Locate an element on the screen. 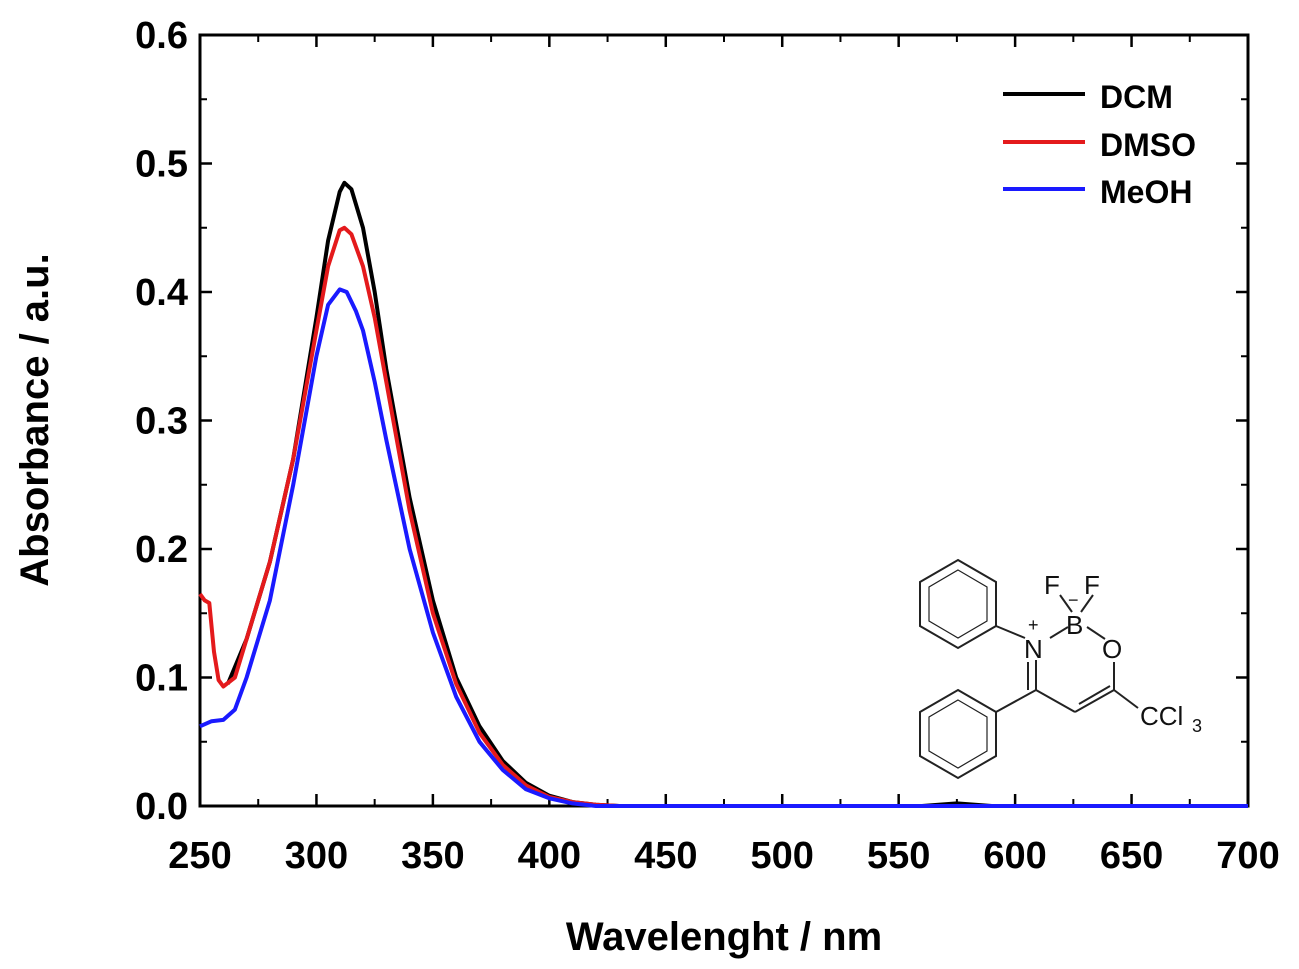 The width and height of the screenshot is (1299, 969). y-tick-label: 0.2 is located at coordinates (161, 550).